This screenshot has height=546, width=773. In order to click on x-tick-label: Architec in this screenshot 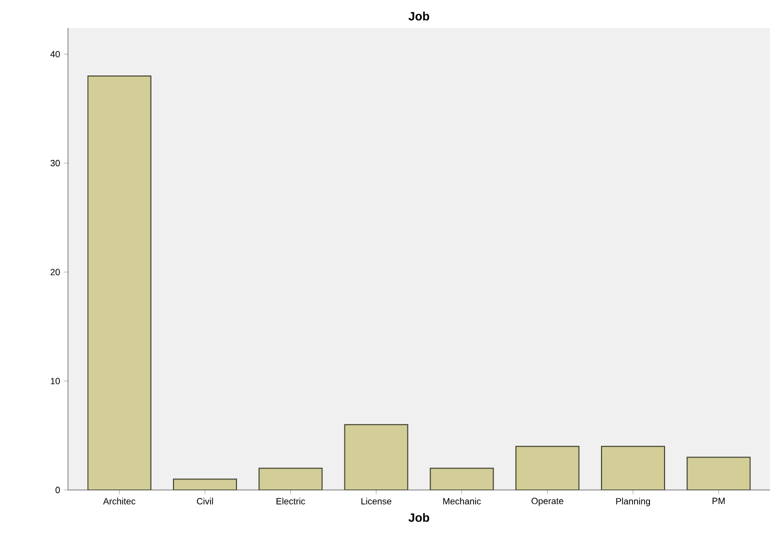, I will do `click(119, 501)`.